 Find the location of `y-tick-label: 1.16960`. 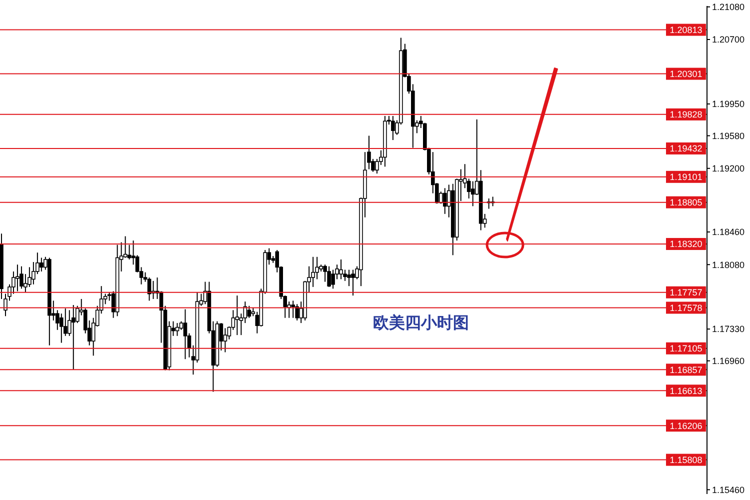

y-tick-label: 1.16960 is located at coordinates (728, 361).